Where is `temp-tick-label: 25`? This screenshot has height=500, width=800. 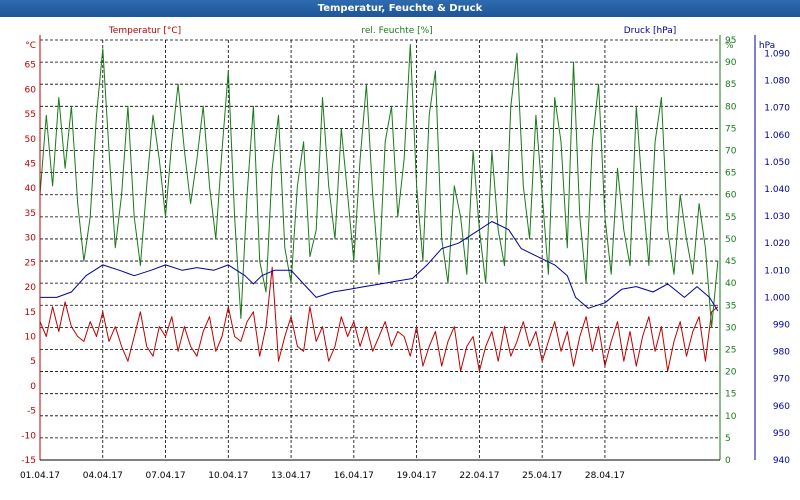 temp-tick-label: 25 is located at coordinates (30, 263).